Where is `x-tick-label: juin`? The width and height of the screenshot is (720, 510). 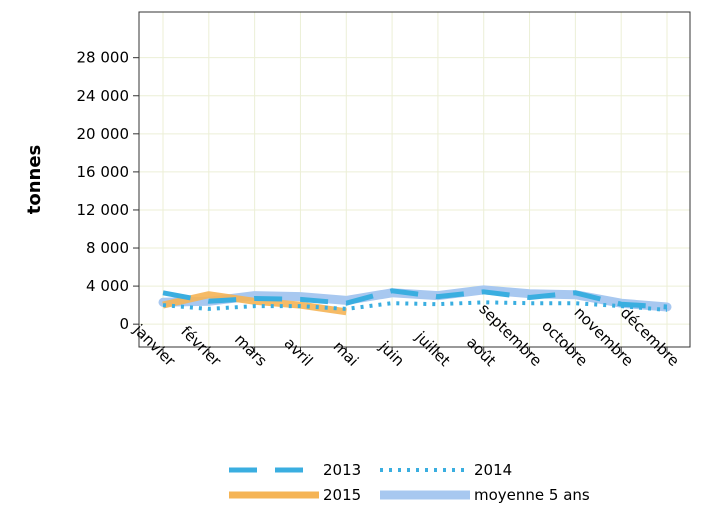 x-tick-label: juin is located at coordinates (391, 353).